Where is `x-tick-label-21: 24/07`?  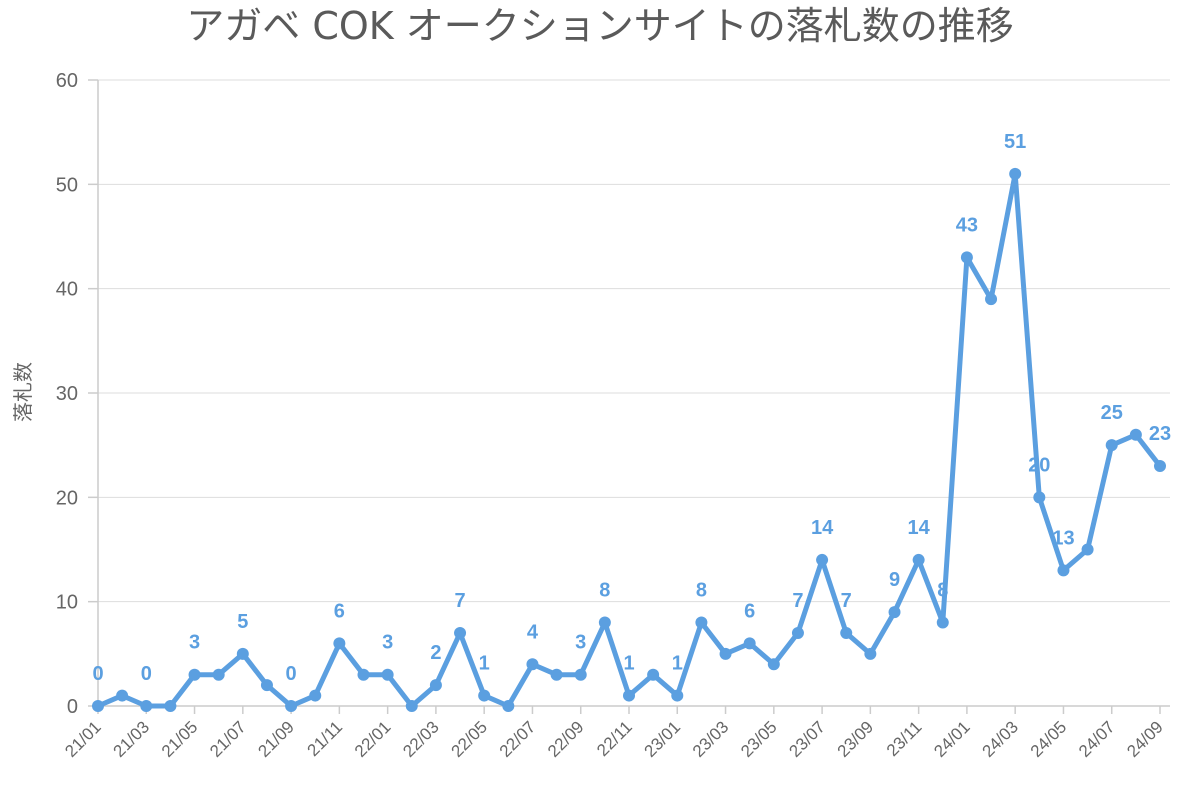 x-tick-label-21: 24/07 is located at coordinates (1097, 739).